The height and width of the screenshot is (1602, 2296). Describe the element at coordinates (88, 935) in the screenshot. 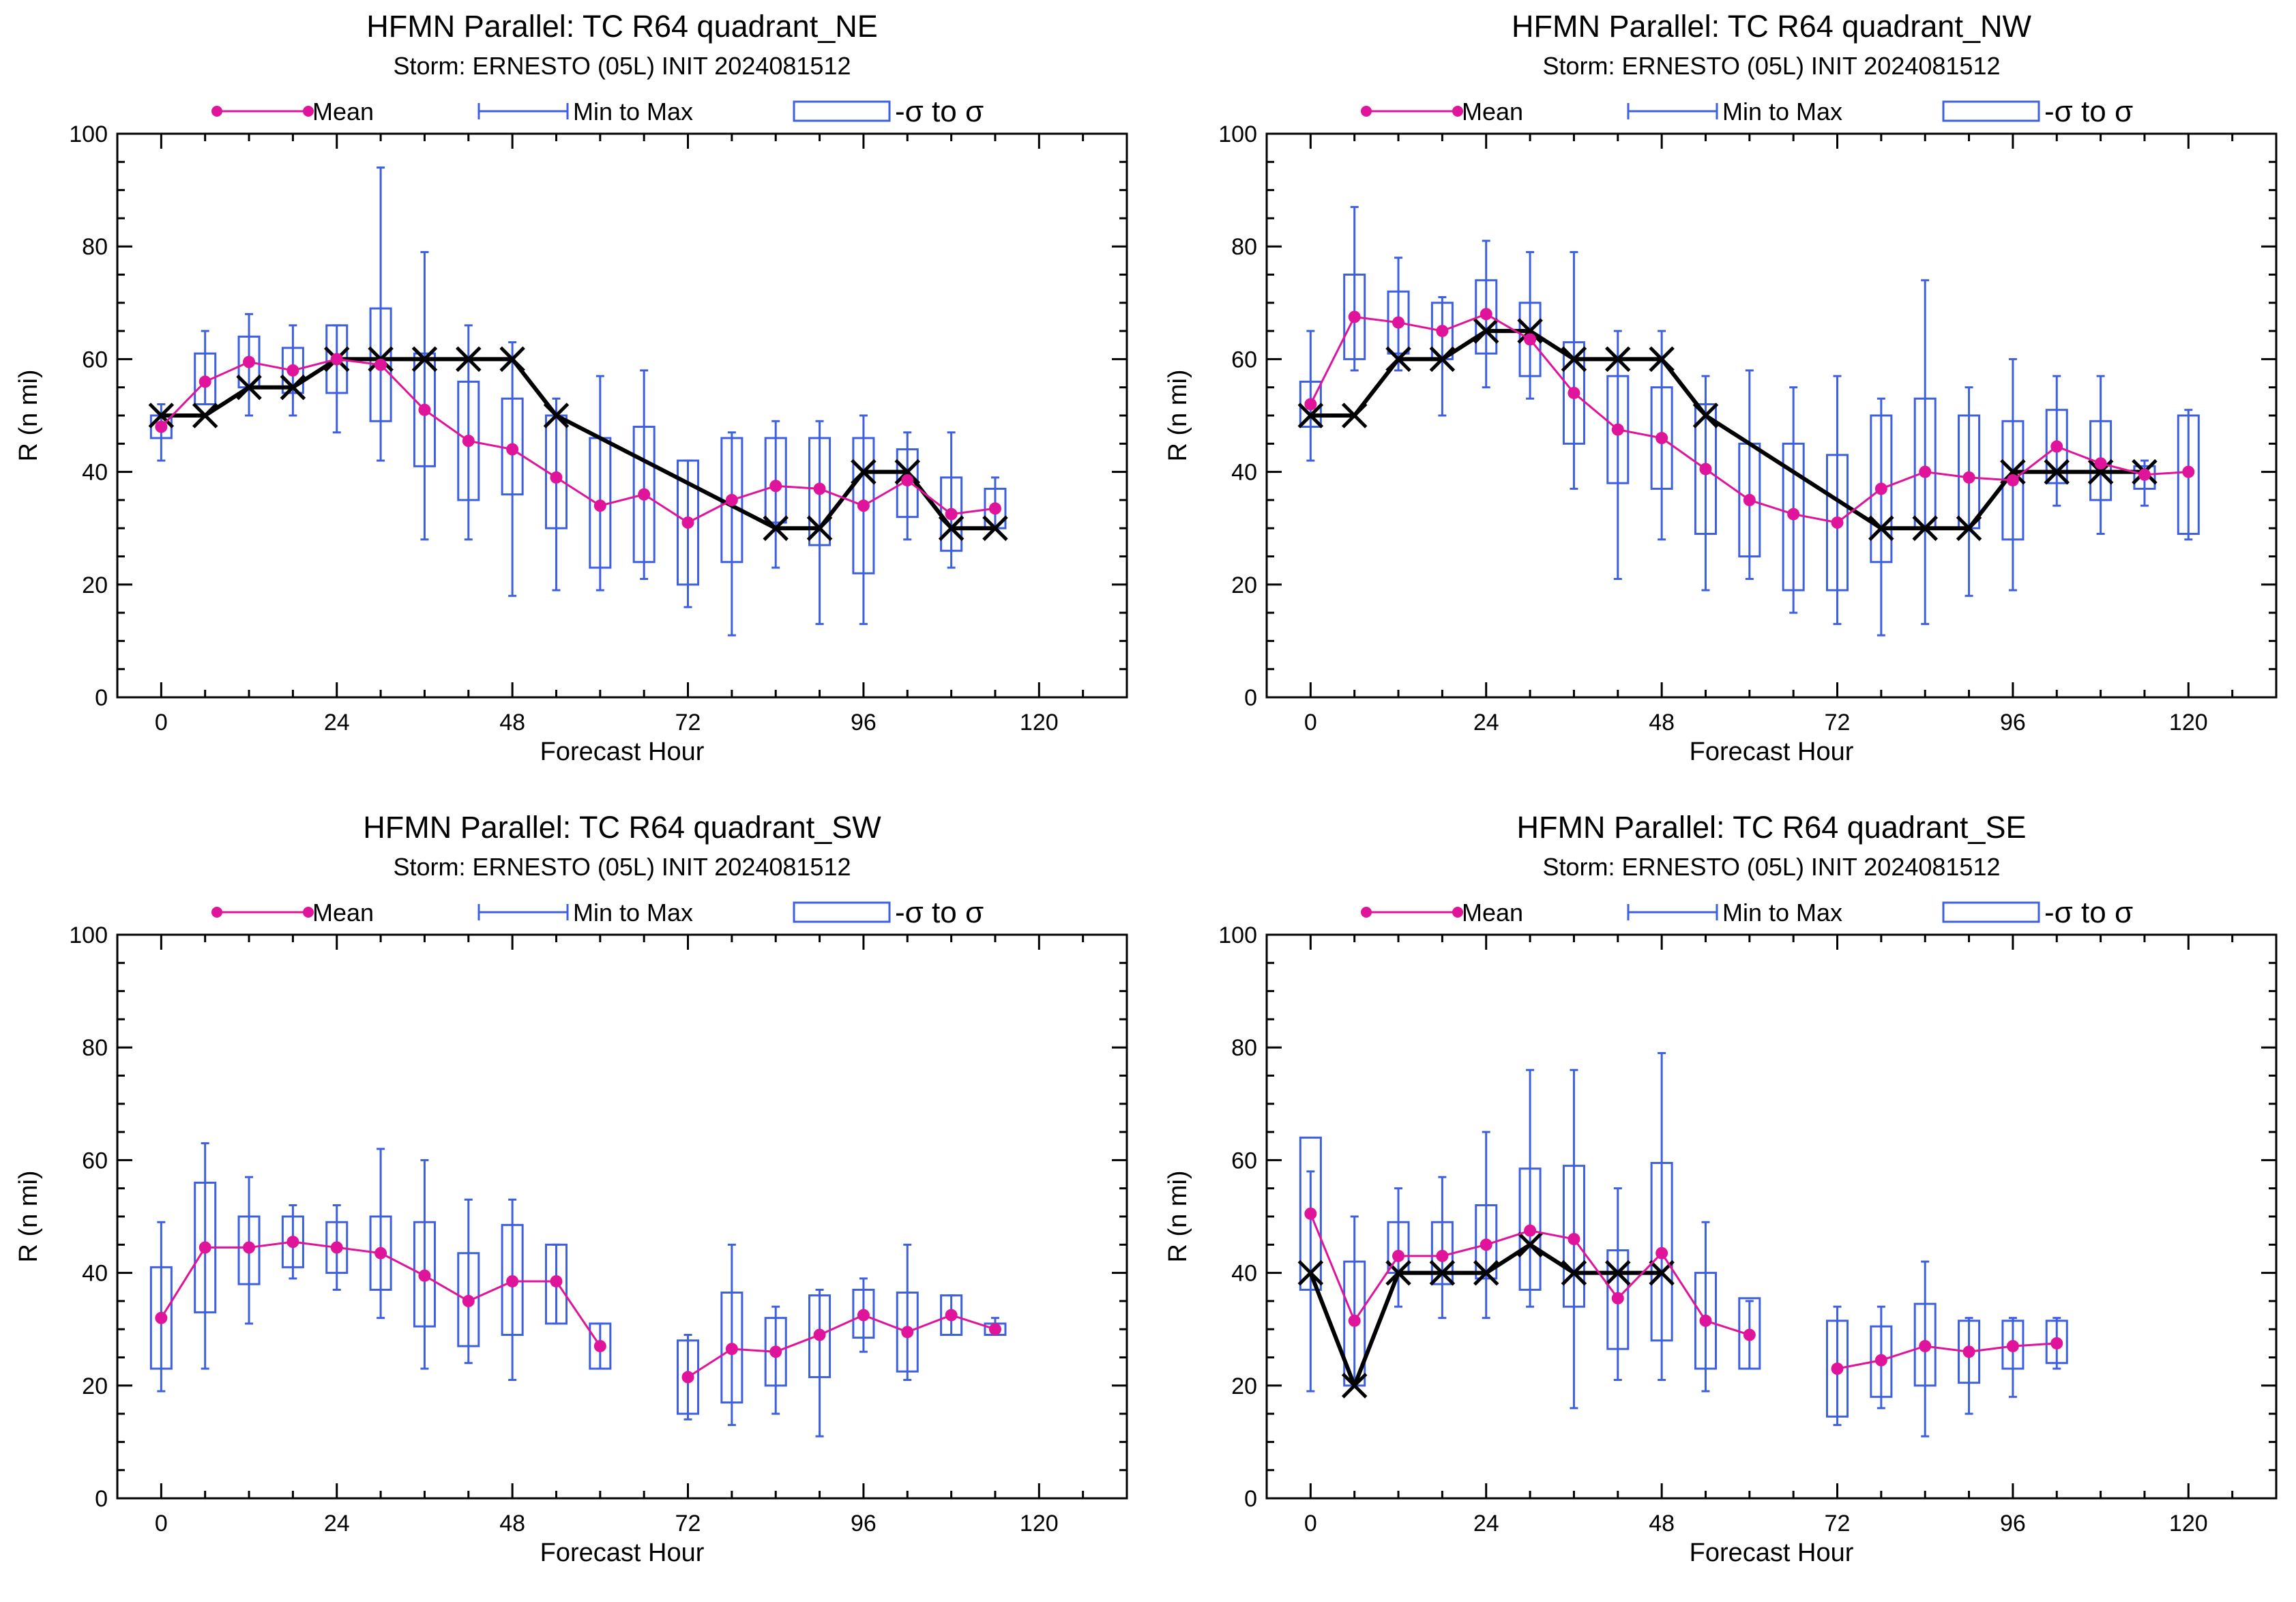

I see `y-tick-label: 100` at that location.